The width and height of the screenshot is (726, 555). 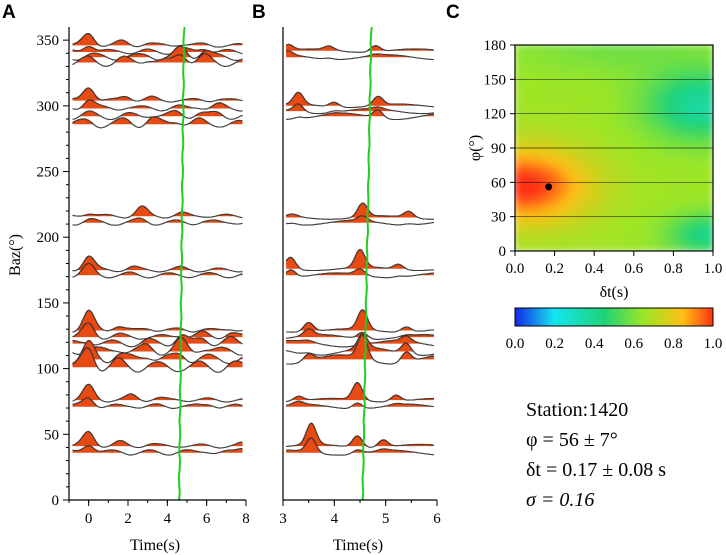 I want to click on x-tick-label: 2, so click(x=128, y=519).